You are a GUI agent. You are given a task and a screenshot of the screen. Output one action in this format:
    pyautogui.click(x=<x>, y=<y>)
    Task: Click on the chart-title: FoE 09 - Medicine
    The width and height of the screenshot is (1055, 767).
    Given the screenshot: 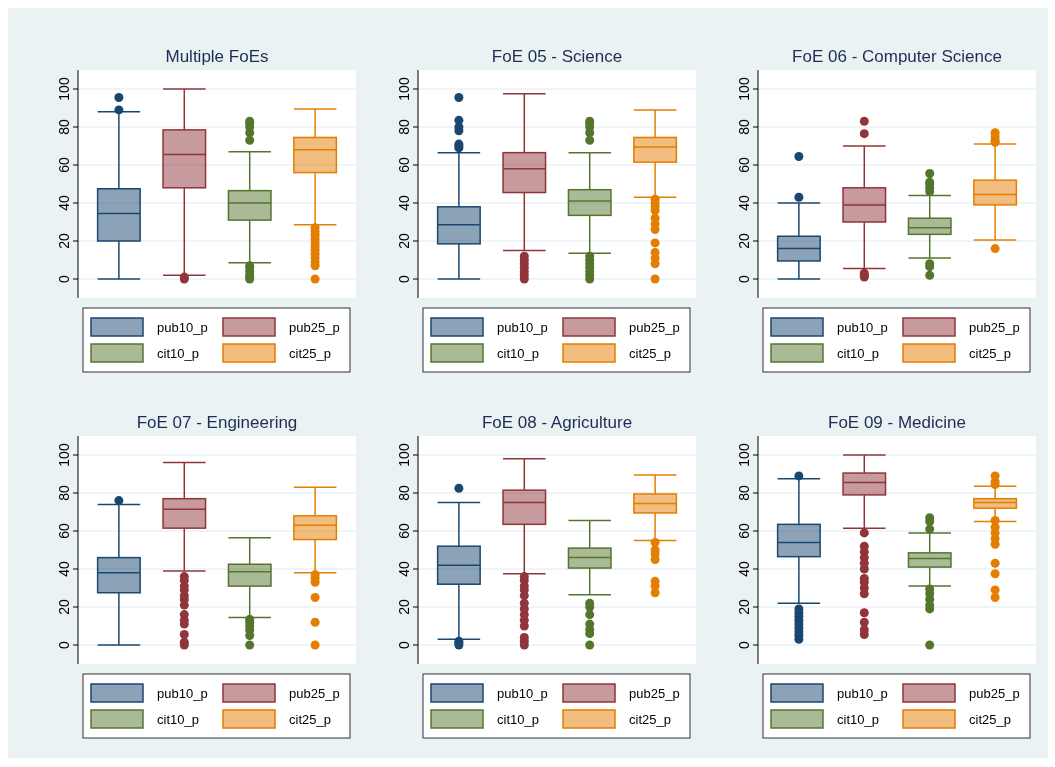 What is the action you would take?
    pyautogui.click(x=897, y=422)
    